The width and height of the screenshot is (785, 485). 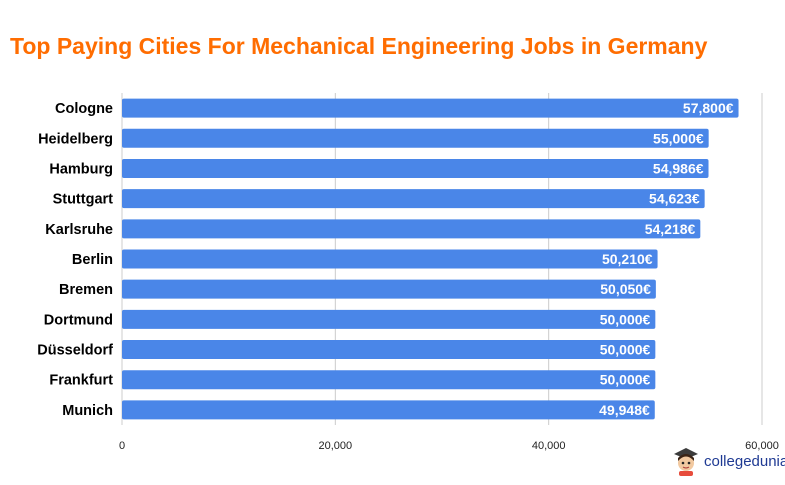 What do you see at coordinates (686, 462) in the screenshot?
I see `mascot-icon` at bounding box center [686, 462].